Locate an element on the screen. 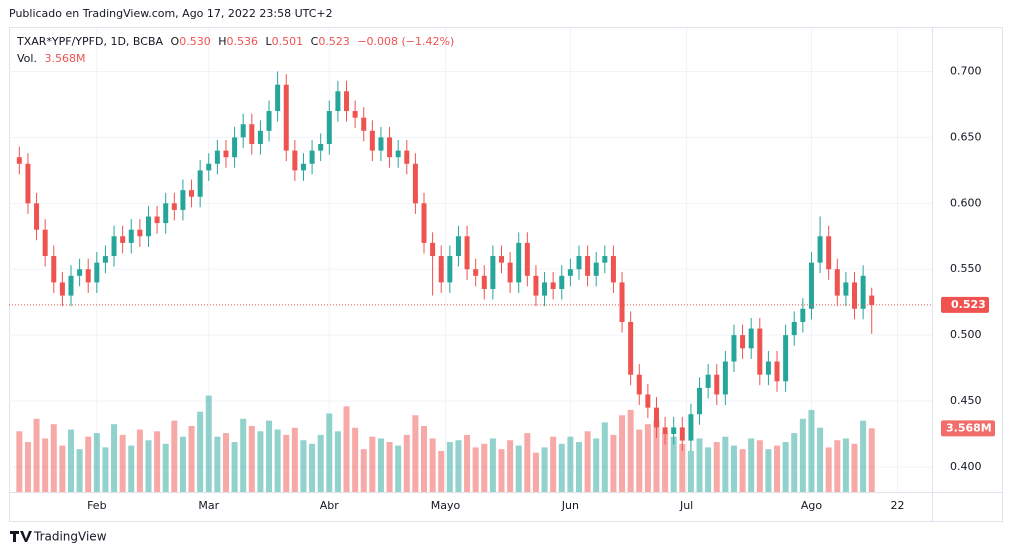 This screenshot has height=555, width=1012. y-tick-label: 0.600 is located at coordinates (966, 202).